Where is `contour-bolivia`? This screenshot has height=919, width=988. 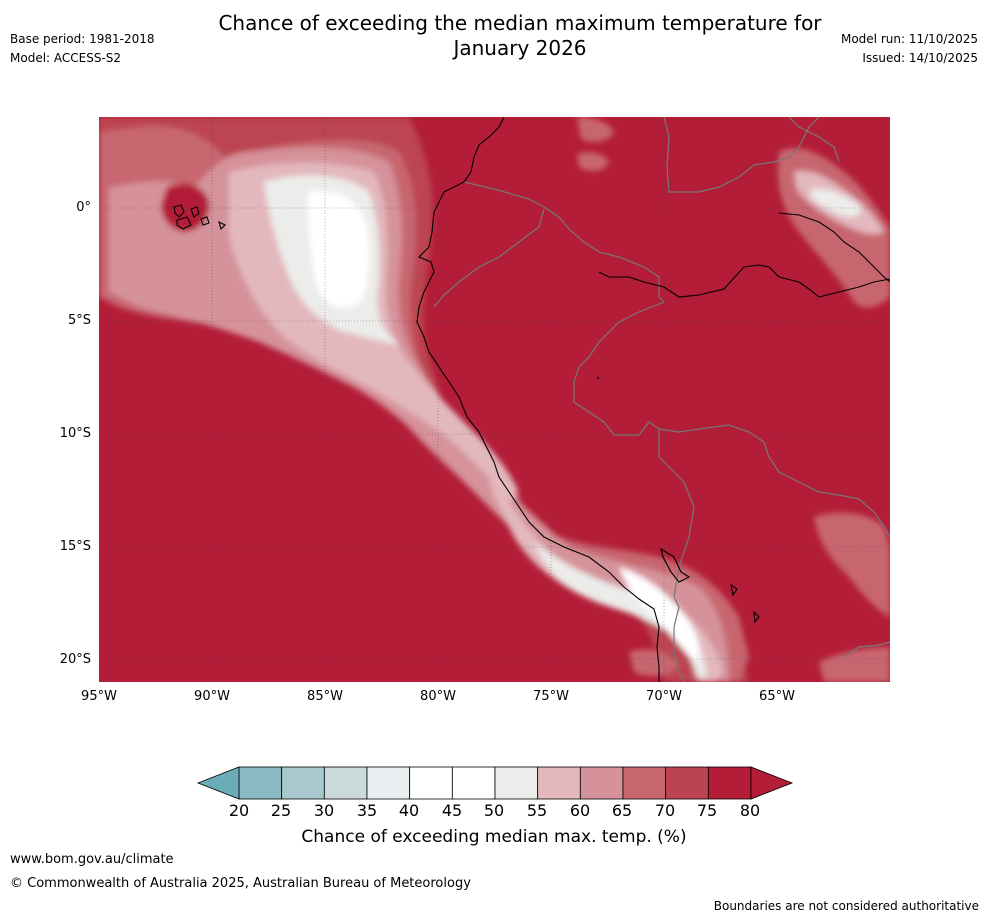 contour-bolivia is located at coordinates (852, 564).